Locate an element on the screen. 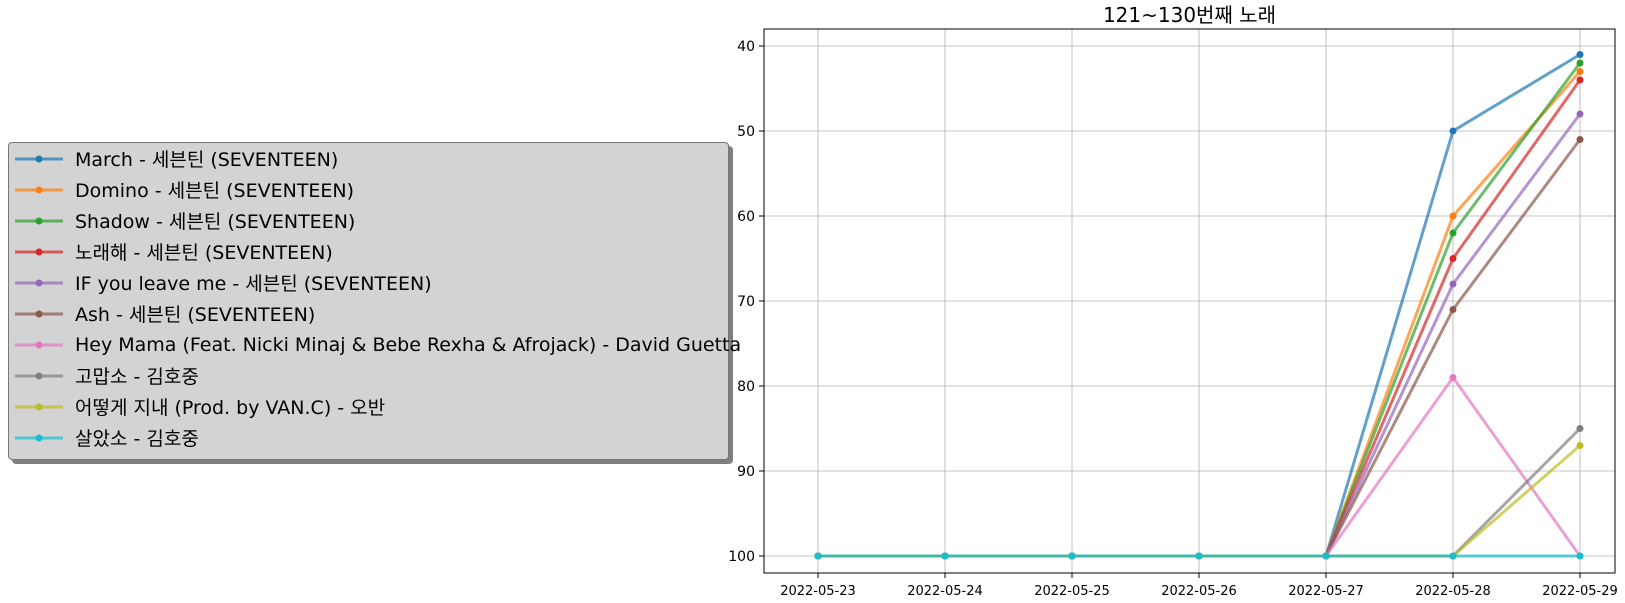 This screenshot has height=603, width=1625. legend-label: March - 세븐틴 (SEVENTEEN) is located at coordinates (207, 160).